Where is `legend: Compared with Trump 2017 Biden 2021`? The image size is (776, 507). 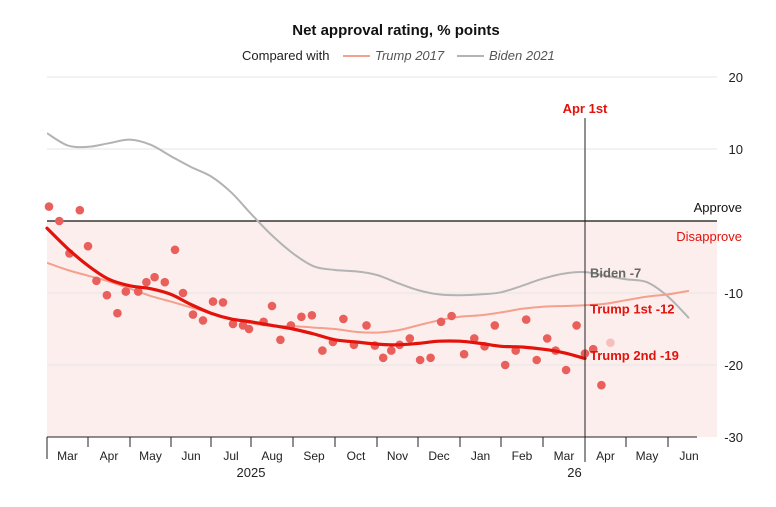
legend: Compared with Trump 2017 Biden 2021 is located at coordinates (398, 55).